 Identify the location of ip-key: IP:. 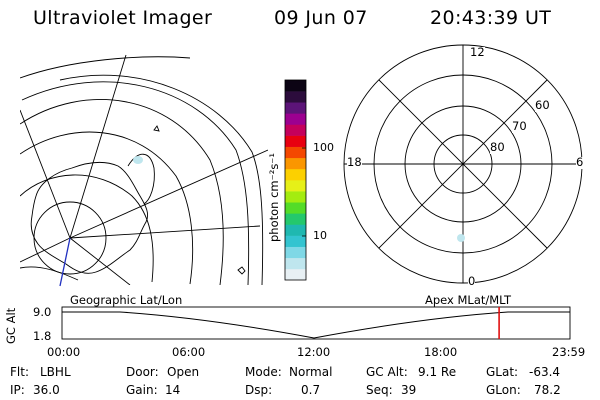
(17, 390).